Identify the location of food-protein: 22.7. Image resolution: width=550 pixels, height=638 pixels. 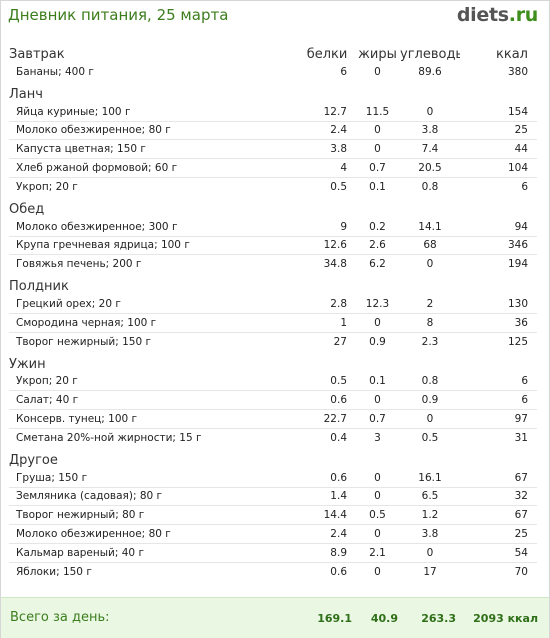
(327, 419).